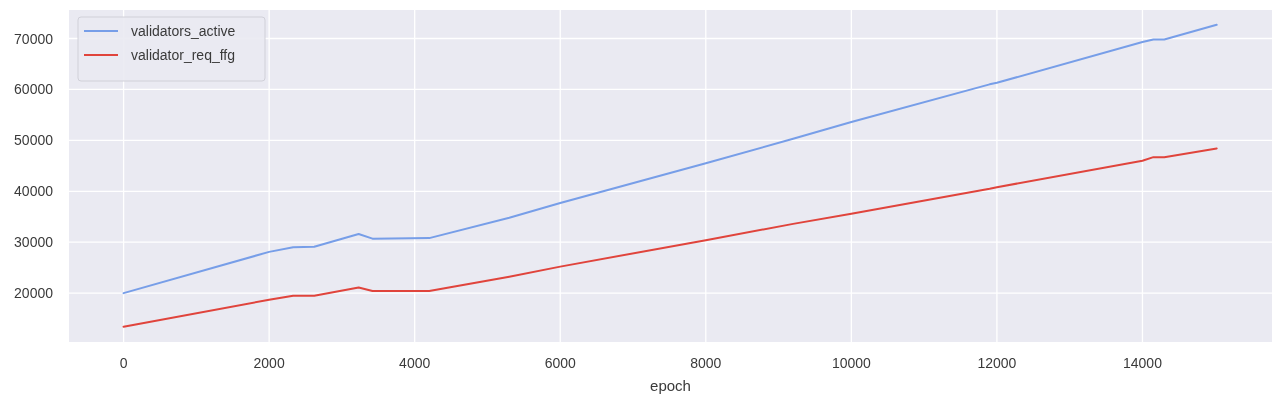  I want to click on x-tick-label: 2000, so click(269, 363).